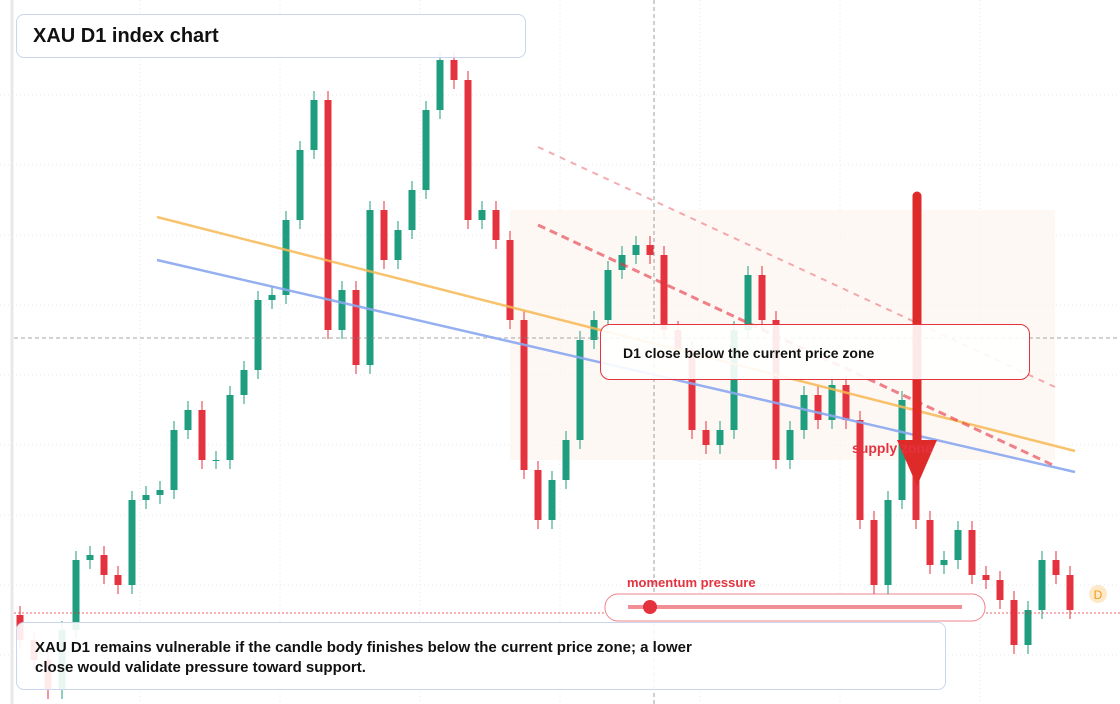 This screenshot has width=1120, height=704. What do you see at coordinates (650, 607) in the screenshot?
I see `slider-knob` at bounding box center [650, 607].